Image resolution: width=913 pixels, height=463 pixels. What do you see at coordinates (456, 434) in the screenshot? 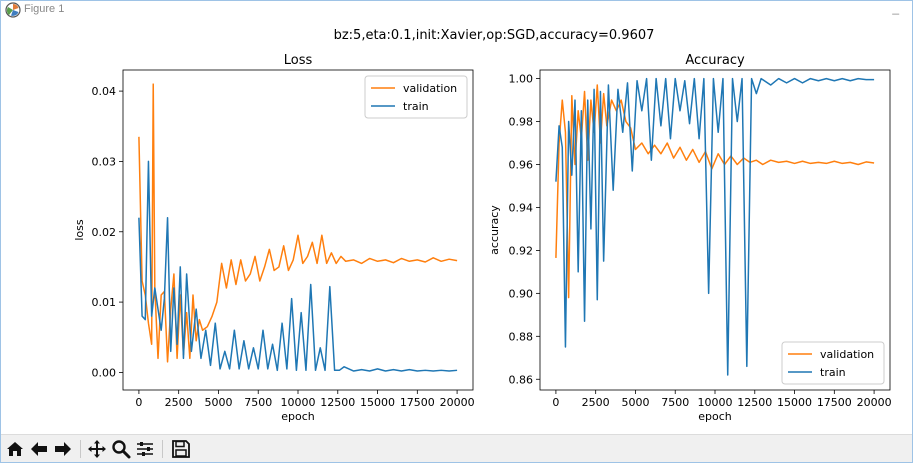
I see `toolbar-separator` at bounding box center [456, 434].